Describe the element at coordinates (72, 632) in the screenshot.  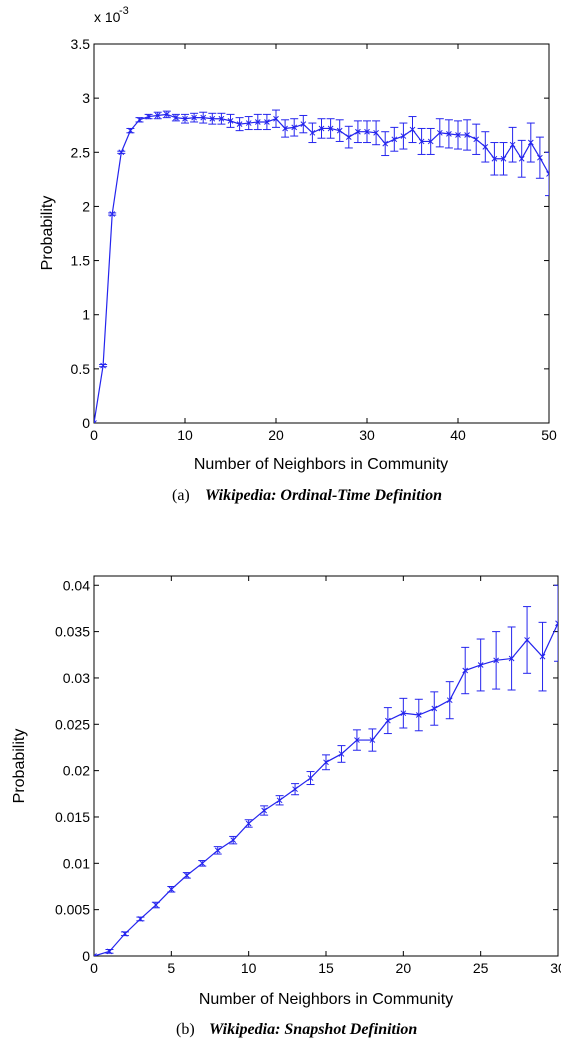
I see `y-tick-label: 0.035` at that location.